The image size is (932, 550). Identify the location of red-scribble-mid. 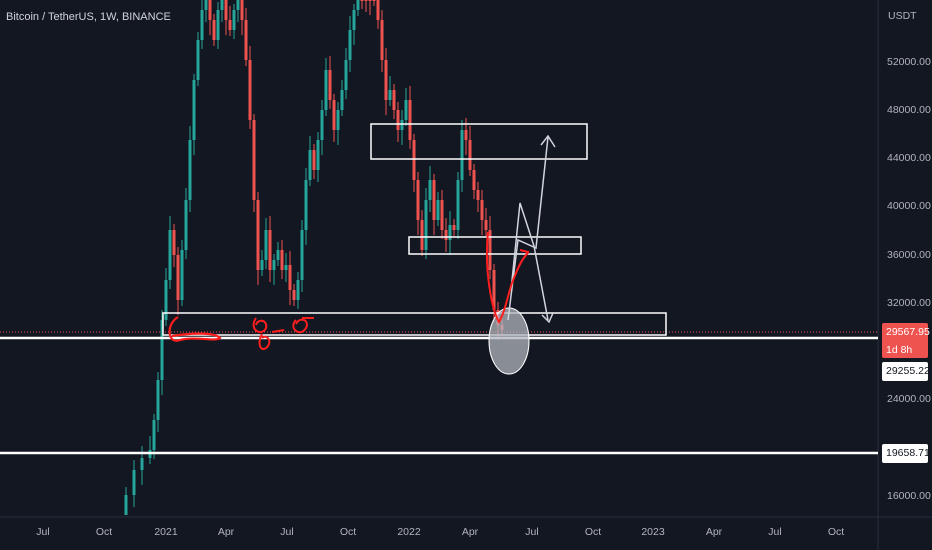
(261, 334).